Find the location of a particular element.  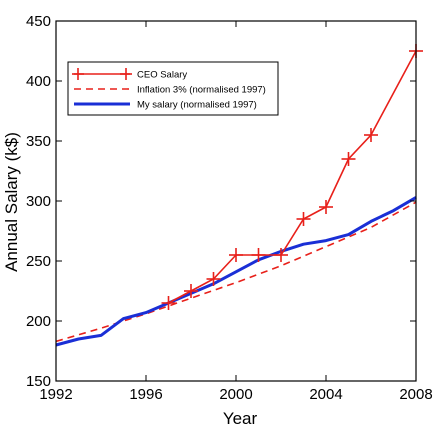

legend-entry-my-salary: My salary (normalised 1997) is located at coordinates (165, 105).